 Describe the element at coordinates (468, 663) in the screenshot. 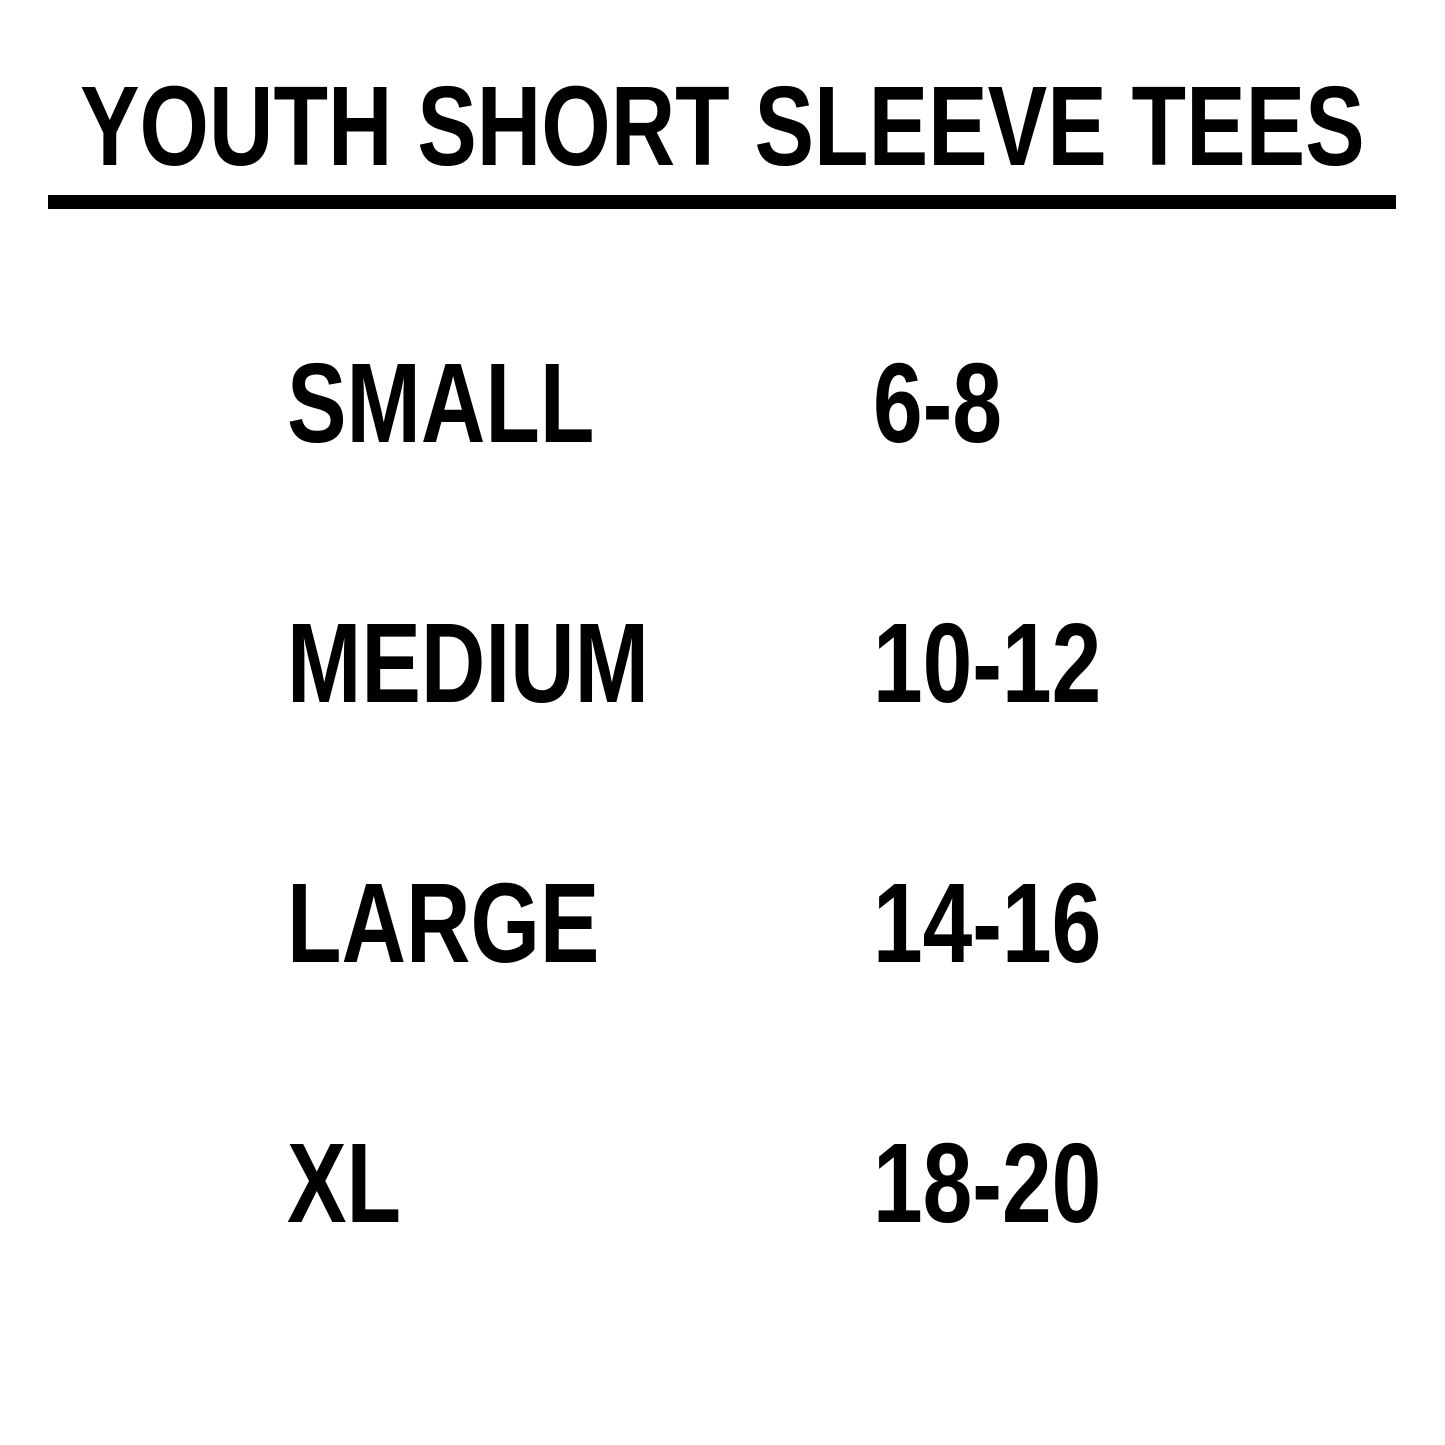

I see `size-label: MEDIUM` at that location.